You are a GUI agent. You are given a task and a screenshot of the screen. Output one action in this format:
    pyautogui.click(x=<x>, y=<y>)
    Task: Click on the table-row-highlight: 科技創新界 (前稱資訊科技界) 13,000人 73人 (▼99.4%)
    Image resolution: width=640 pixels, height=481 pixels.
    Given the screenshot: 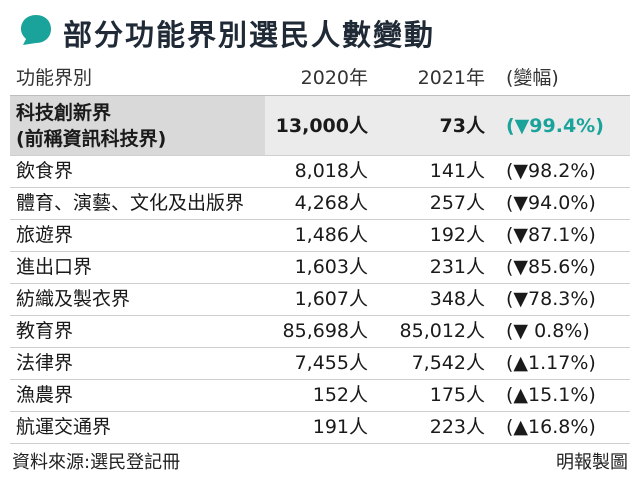 What is the action you would take?
    pyautogui.click(x=320, y=126)
    